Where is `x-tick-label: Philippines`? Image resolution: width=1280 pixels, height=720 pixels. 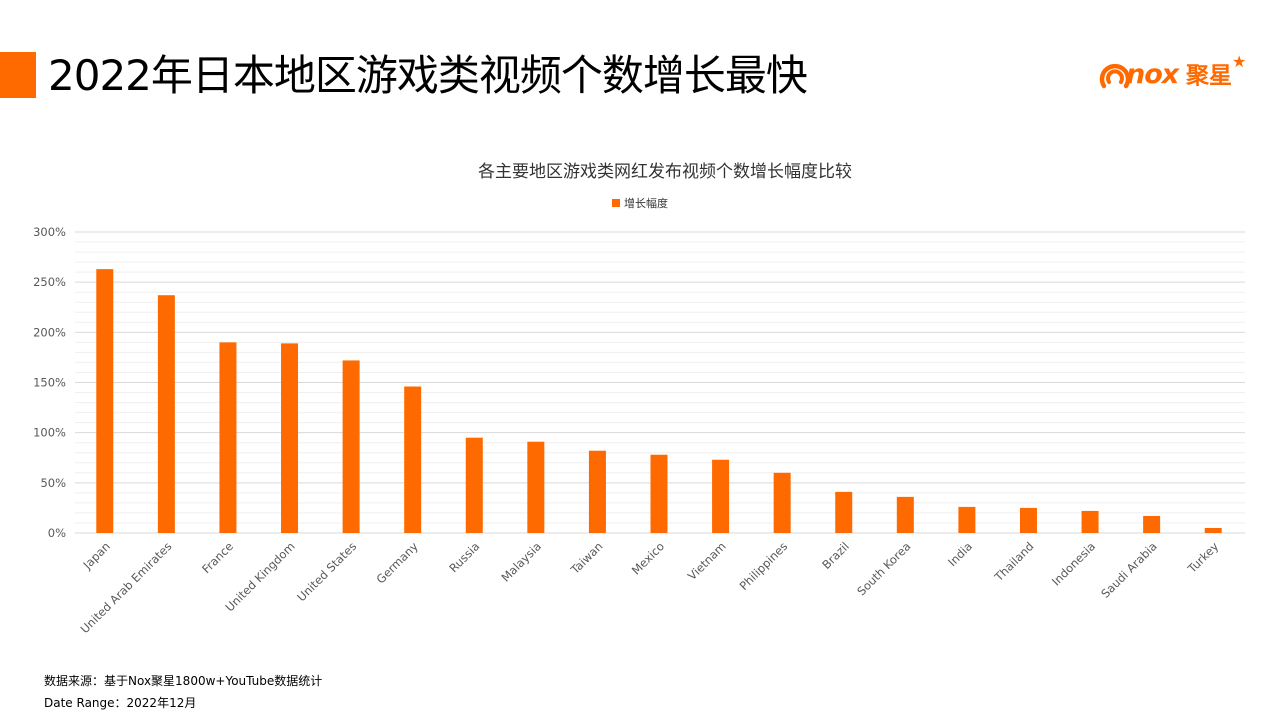
x-tick-label: Philippines is located at coordinates (764, 566).